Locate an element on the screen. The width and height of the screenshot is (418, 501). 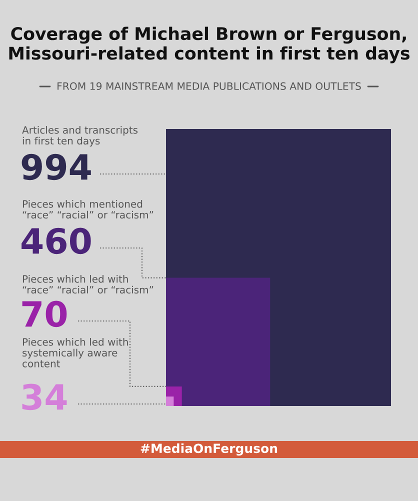
text: #MediaOnFerguson is located at coordinates (209, 449).